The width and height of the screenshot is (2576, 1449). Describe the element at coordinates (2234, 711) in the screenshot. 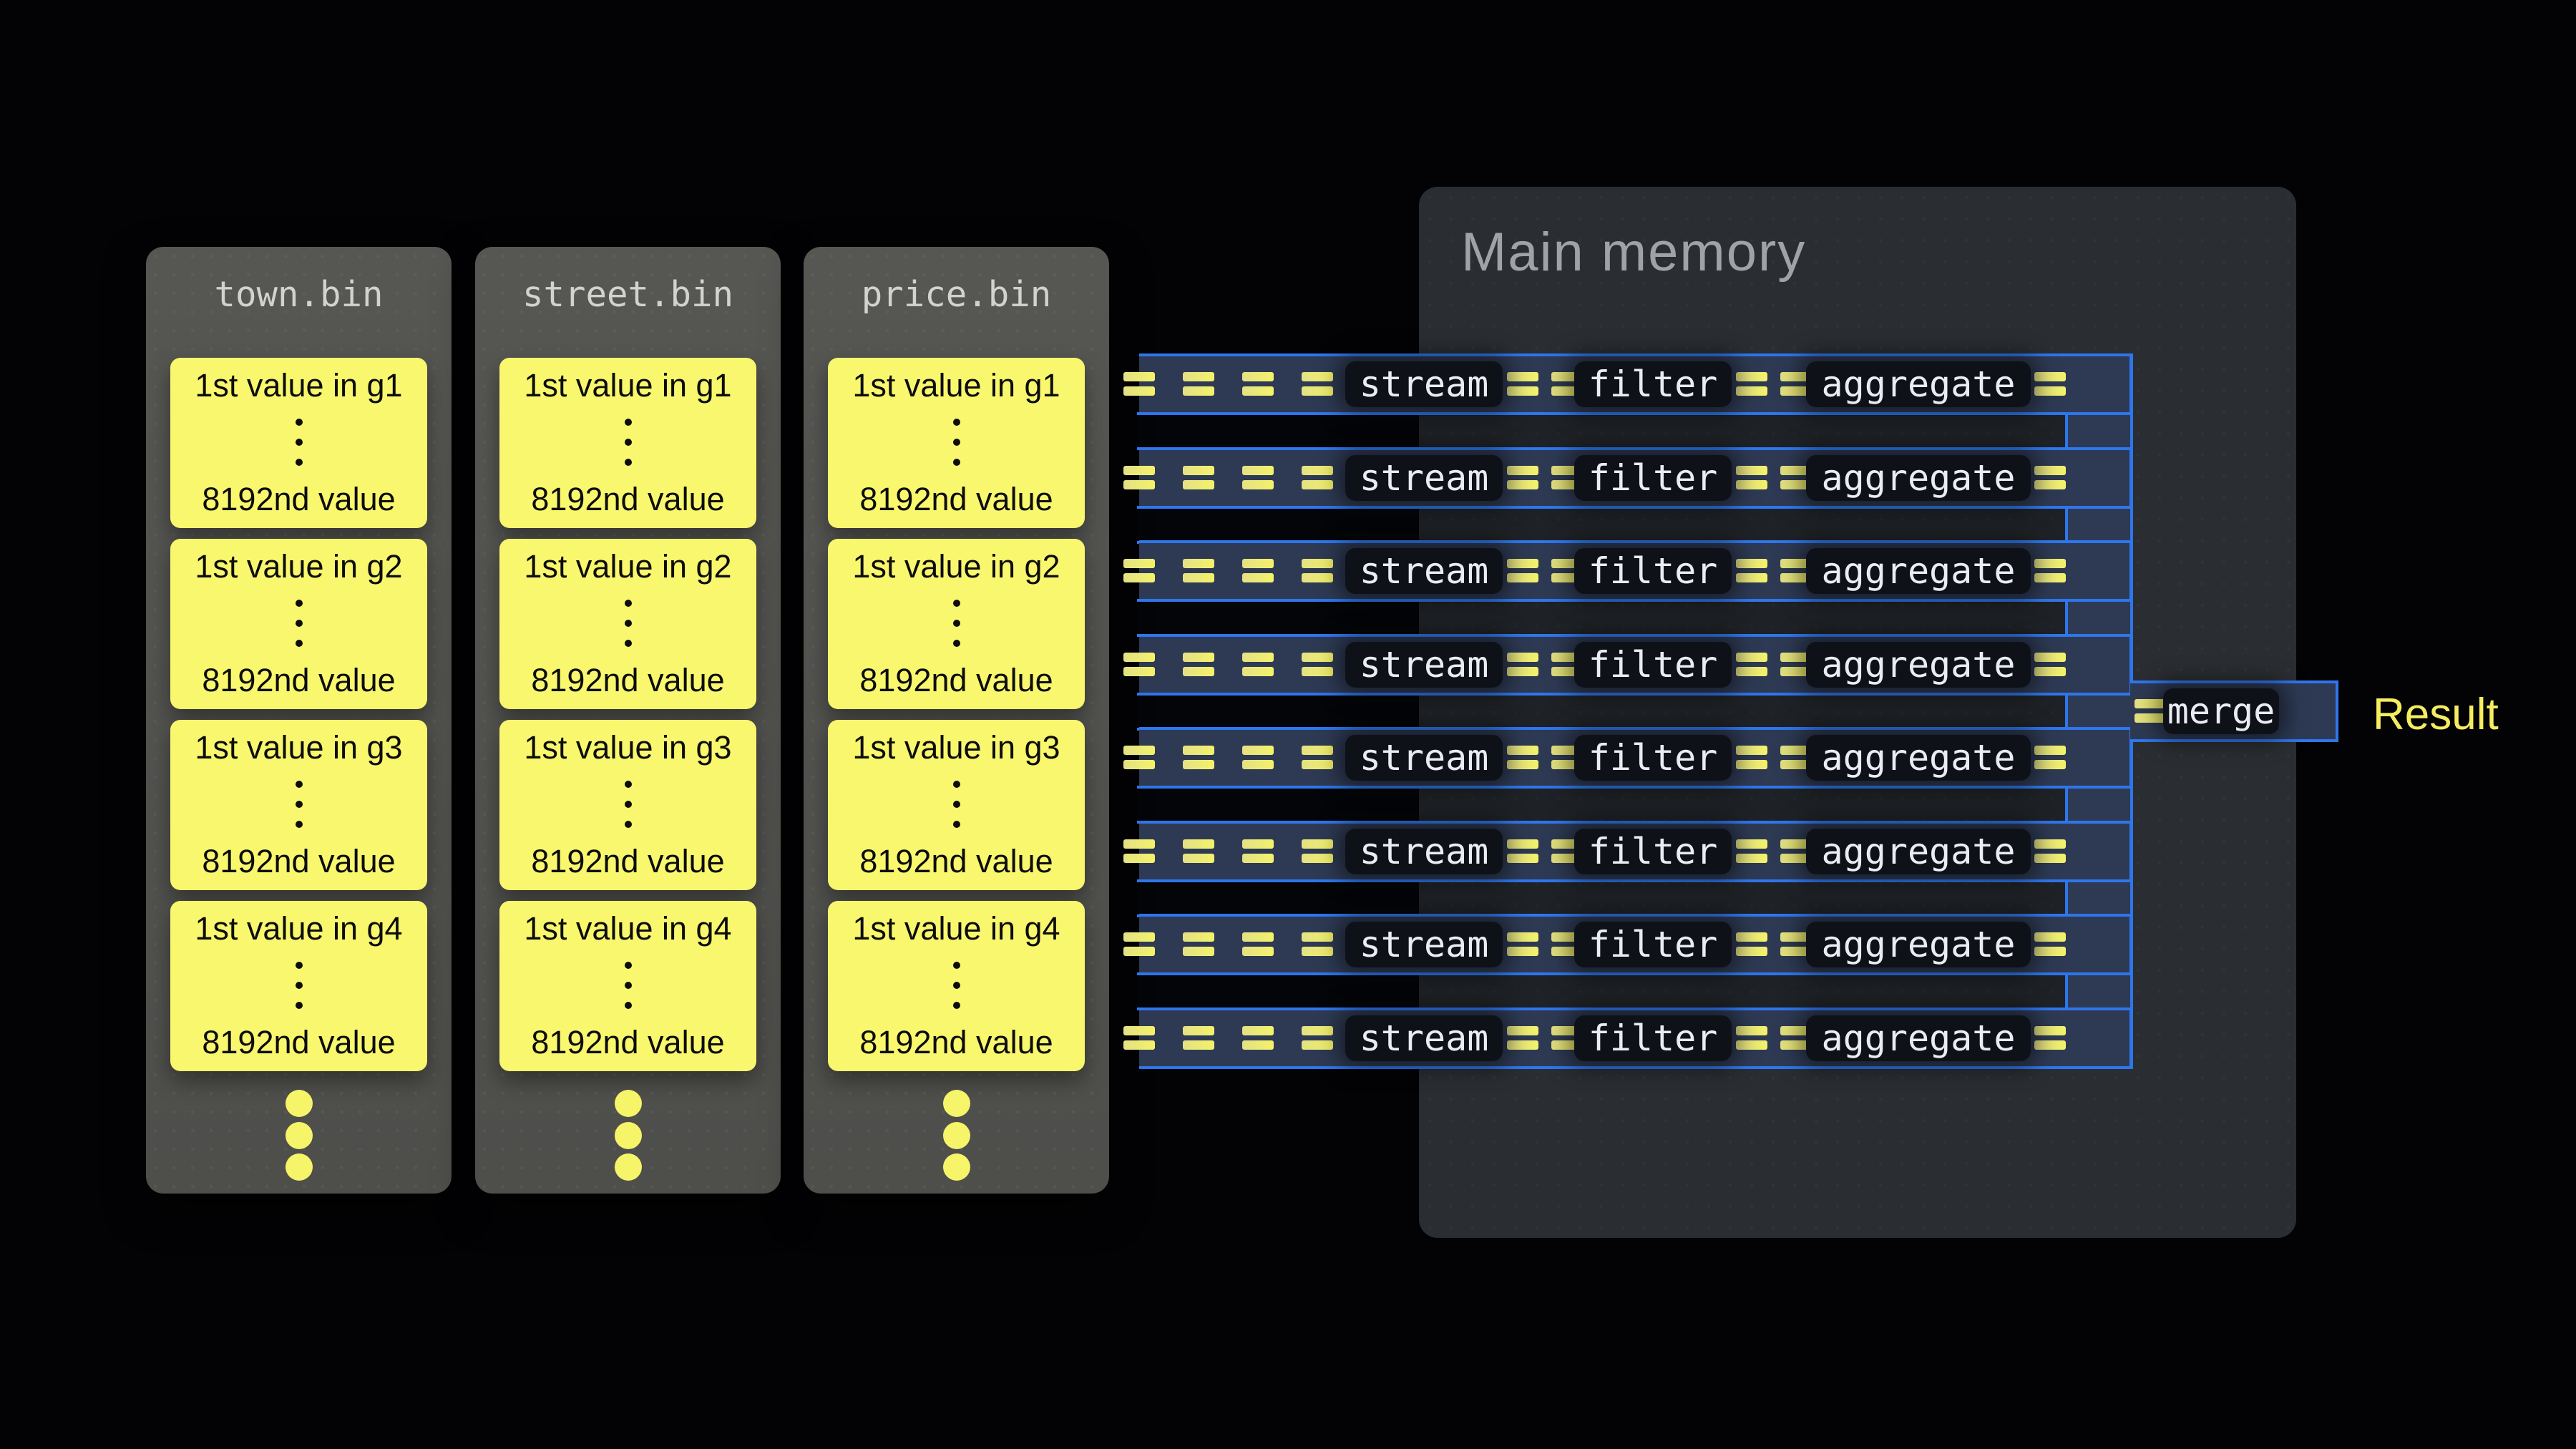

I see `merge-bar: merge` at that location.